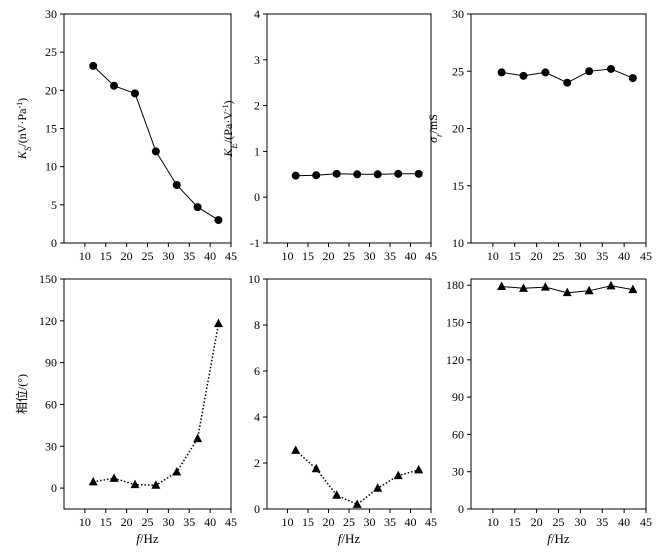  I want to click on panel-5: 10 15 20 25 30 35 40 45 0 2 4 6 8 10 f/Hz, so click(342, 409).